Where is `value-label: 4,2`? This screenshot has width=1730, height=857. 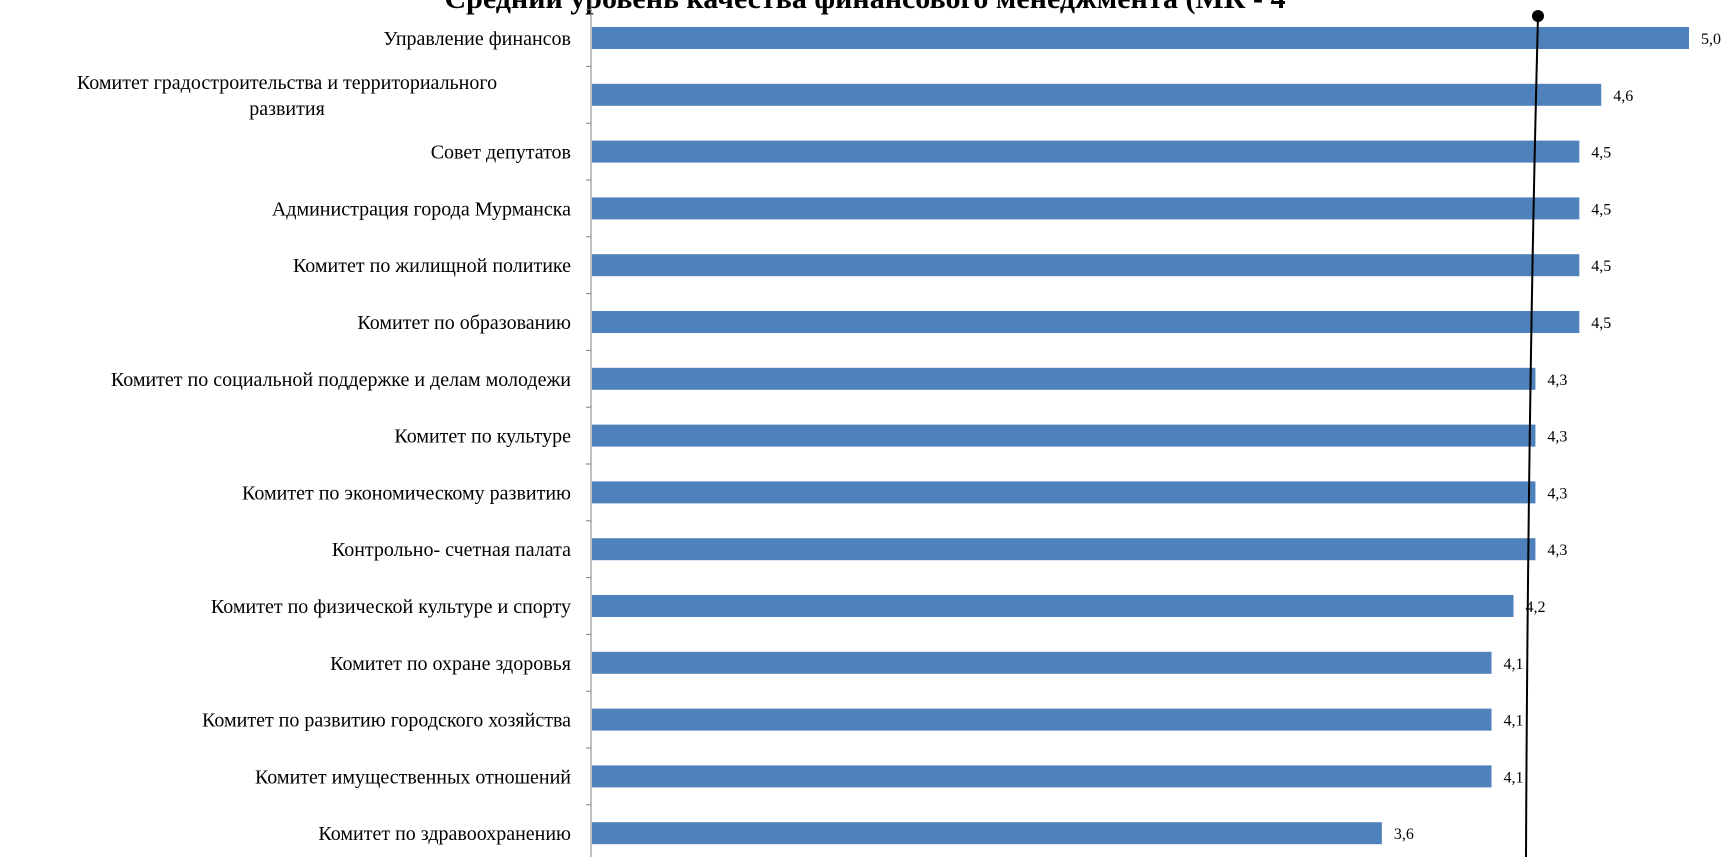
value-label: 4,2 is located at coordinates (1535, 607).